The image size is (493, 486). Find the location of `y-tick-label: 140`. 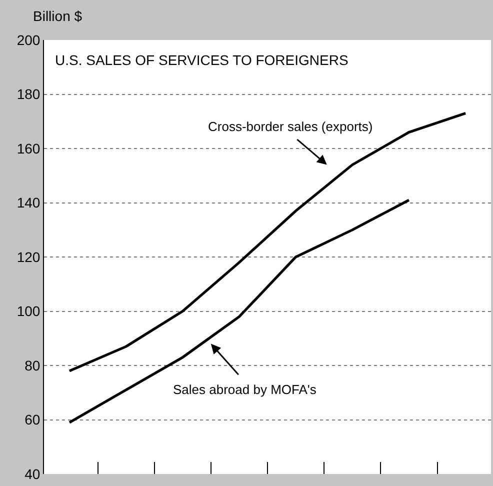

y-tick-label: 140 is located at coordinates (28, 202).